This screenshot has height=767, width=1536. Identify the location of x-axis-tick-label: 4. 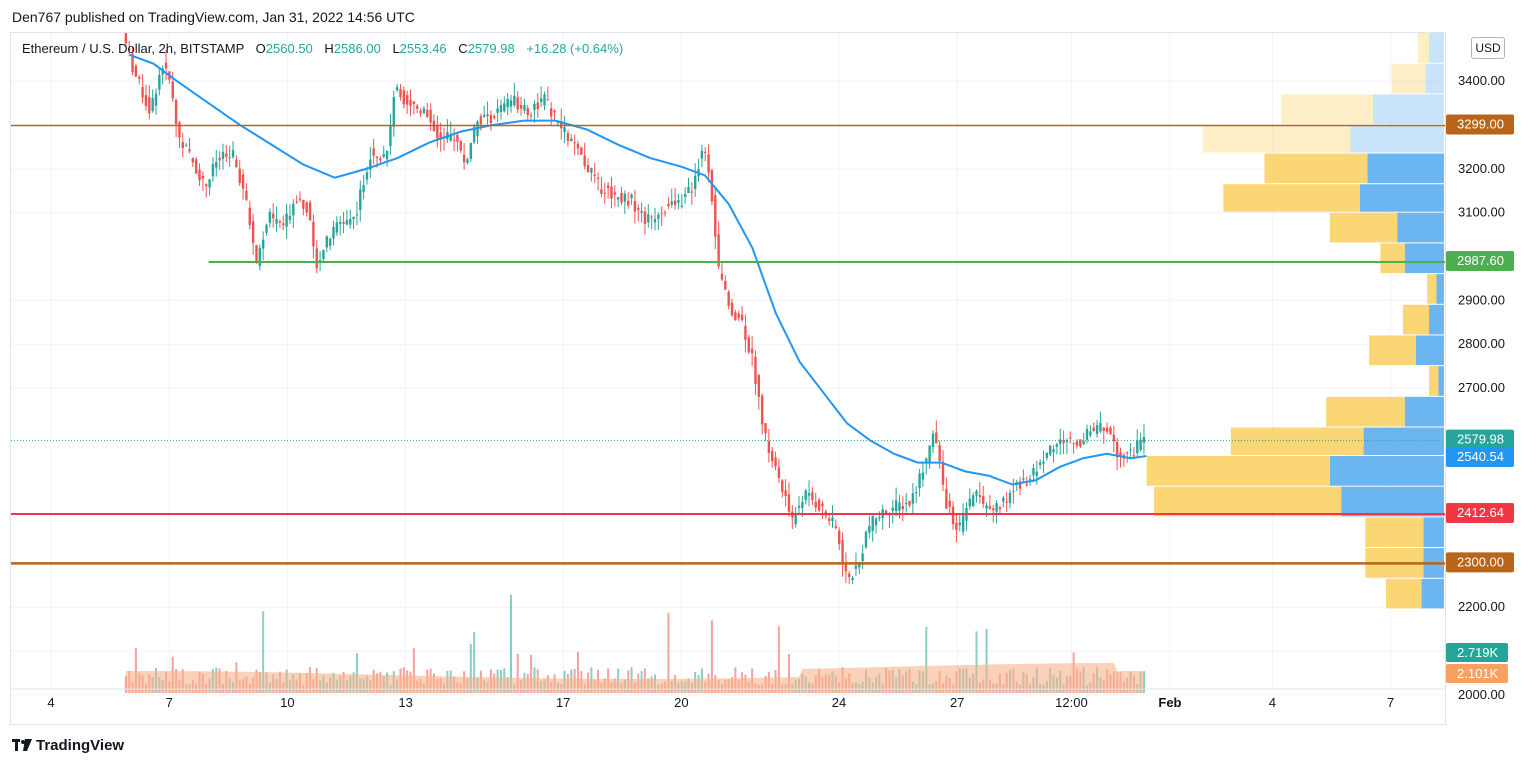
(1272, 702).